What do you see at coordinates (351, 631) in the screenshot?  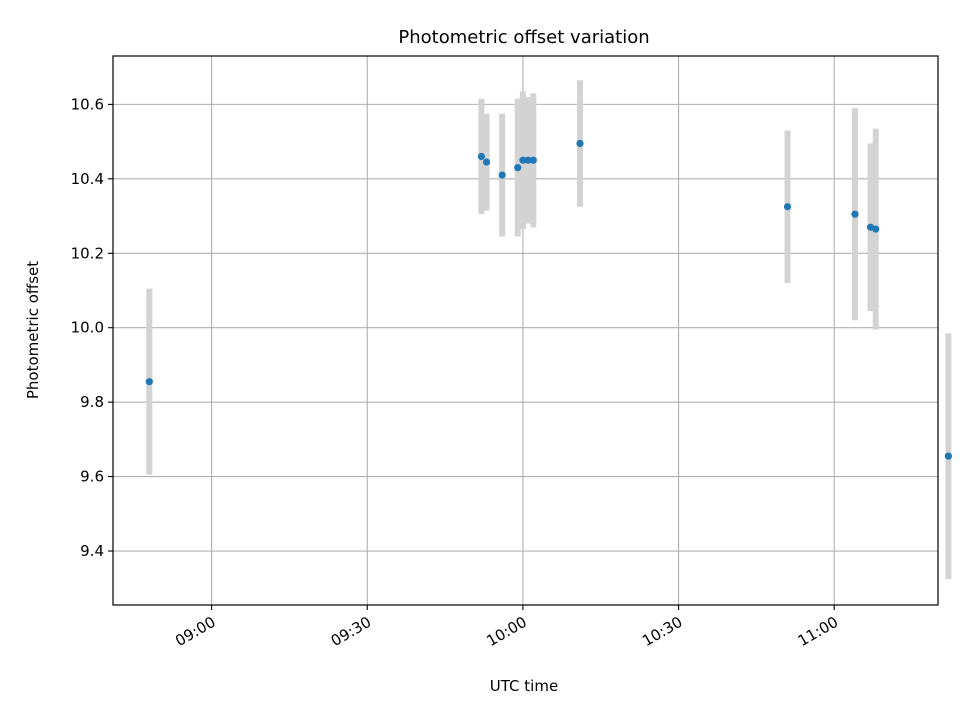 I see `x-tick-label: 09:30` at bounding box center [351, 631].